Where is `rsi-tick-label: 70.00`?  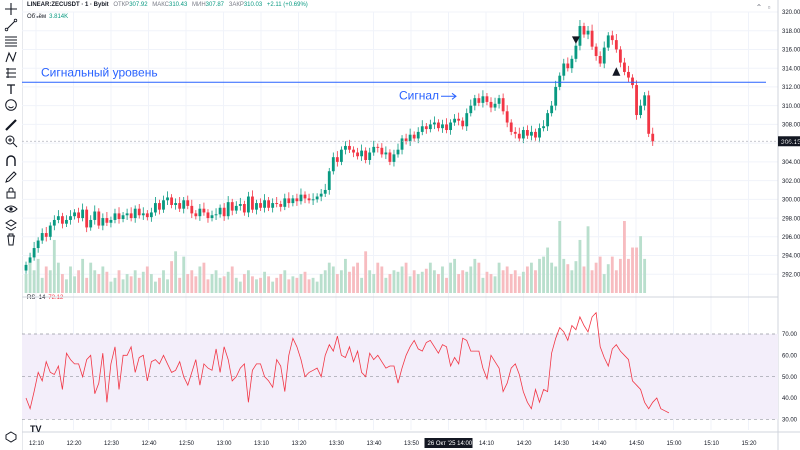
rsi-tick-label: 70.00 is located at coordinates (790, 335).